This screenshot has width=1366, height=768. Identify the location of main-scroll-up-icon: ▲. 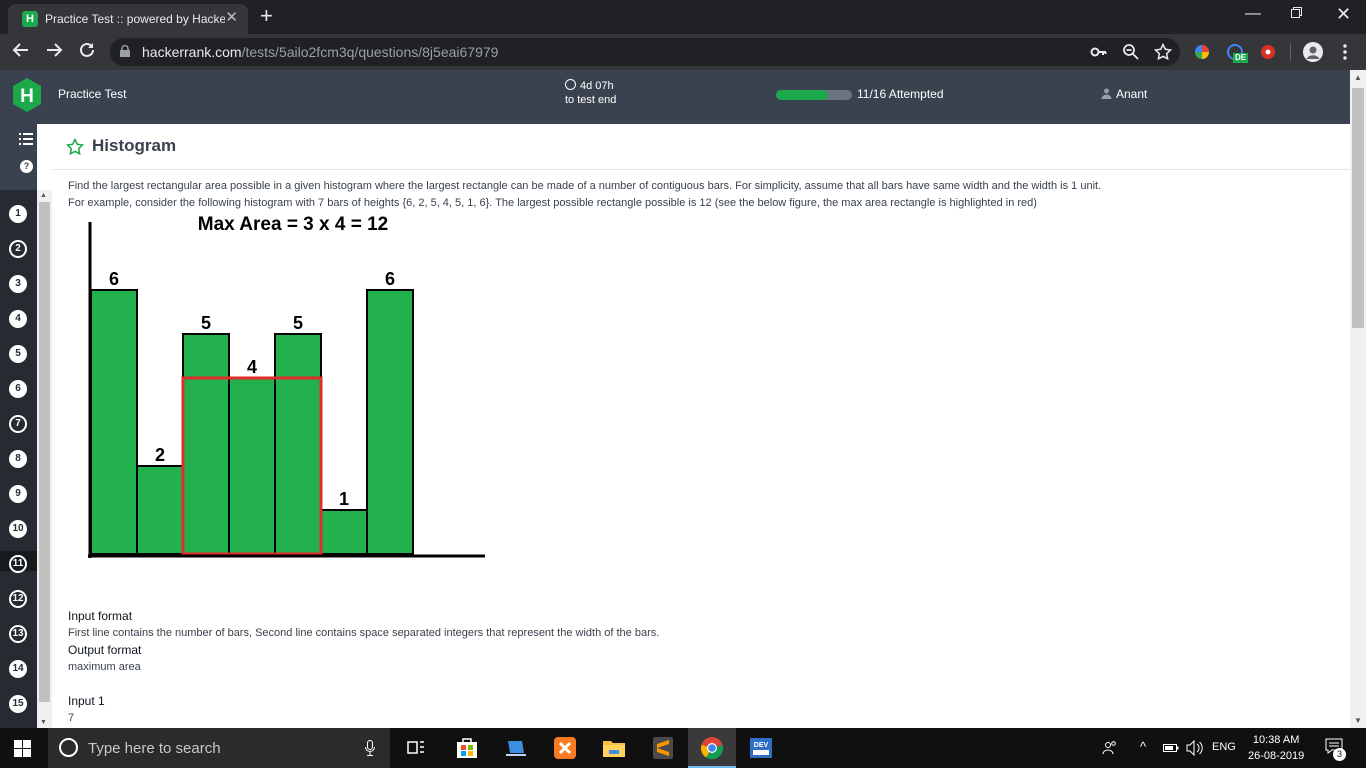
(1358, 77).